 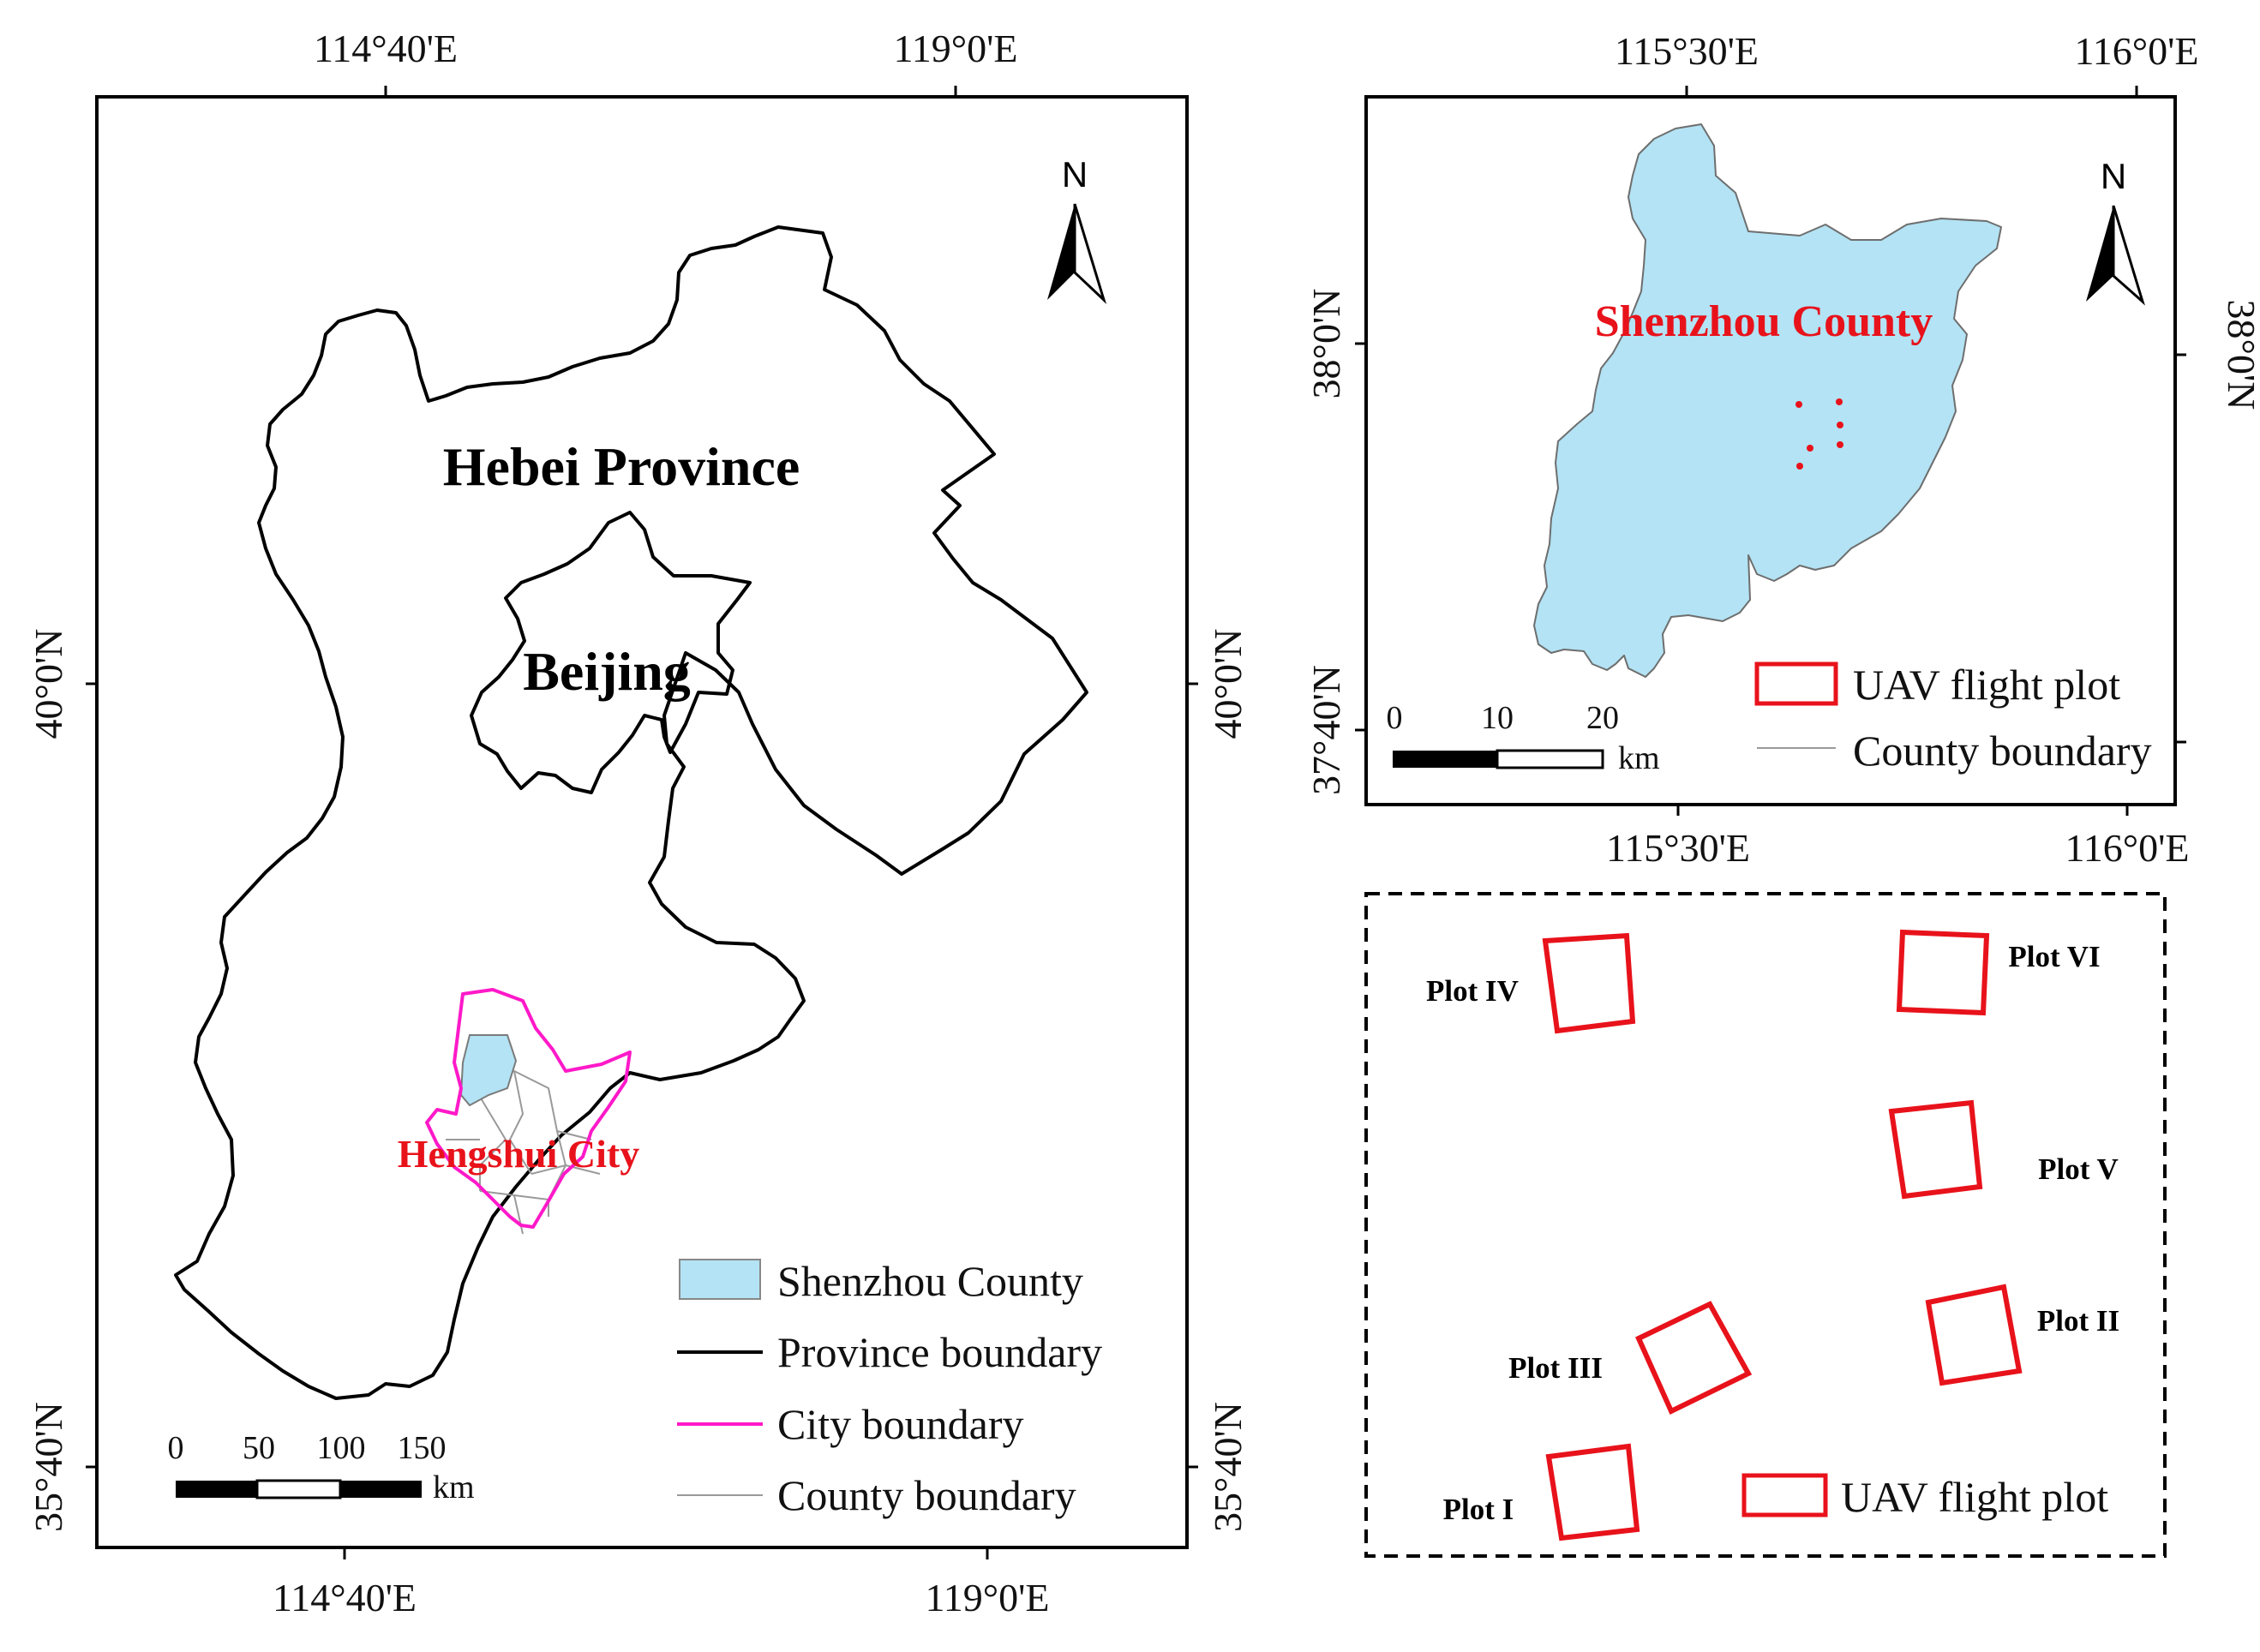 What do you see at coordinates (1974, 1497) in the screenshot?
I see `plots-legend-label: UAV flight plot` at bounding box center [1974, 1497].